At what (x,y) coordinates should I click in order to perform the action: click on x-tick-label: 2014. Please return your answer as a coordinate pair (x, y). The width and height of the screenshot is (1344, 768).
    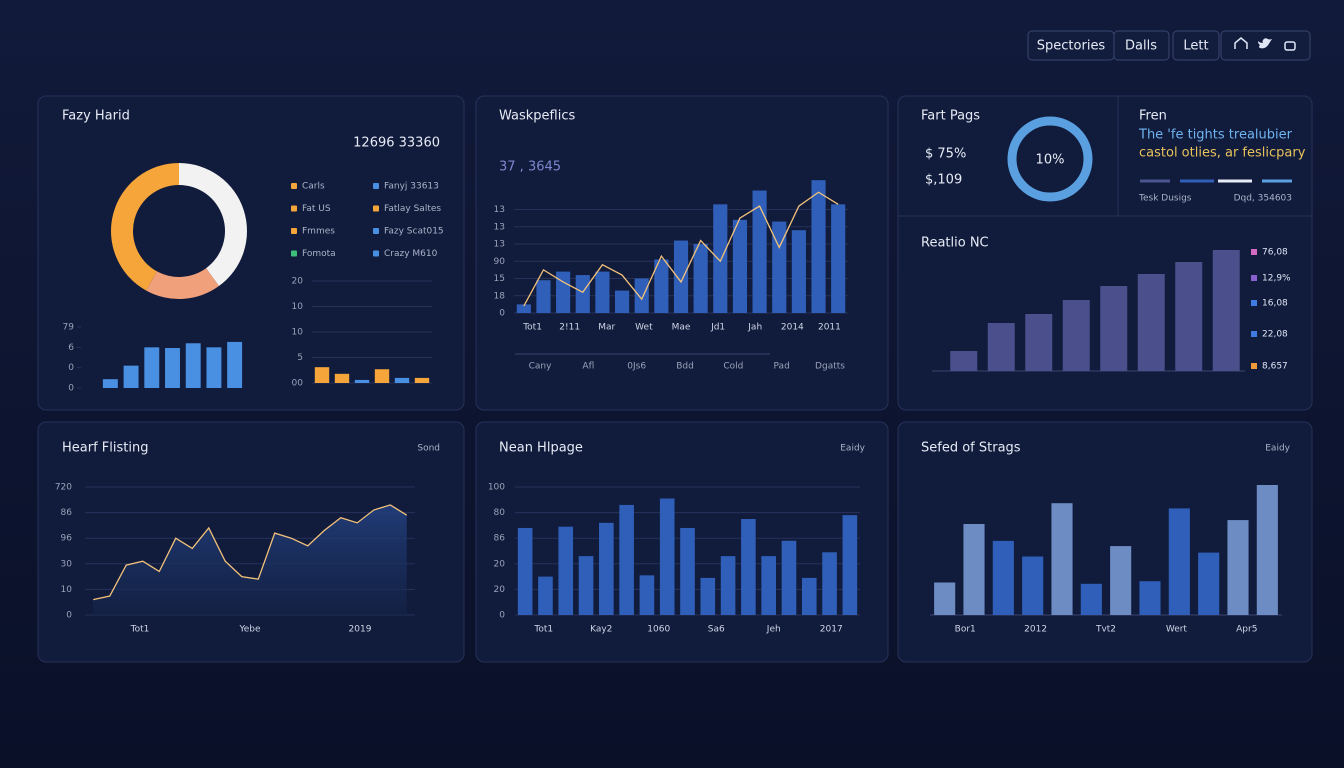
    Looking at the image, I should click on (792, 328).